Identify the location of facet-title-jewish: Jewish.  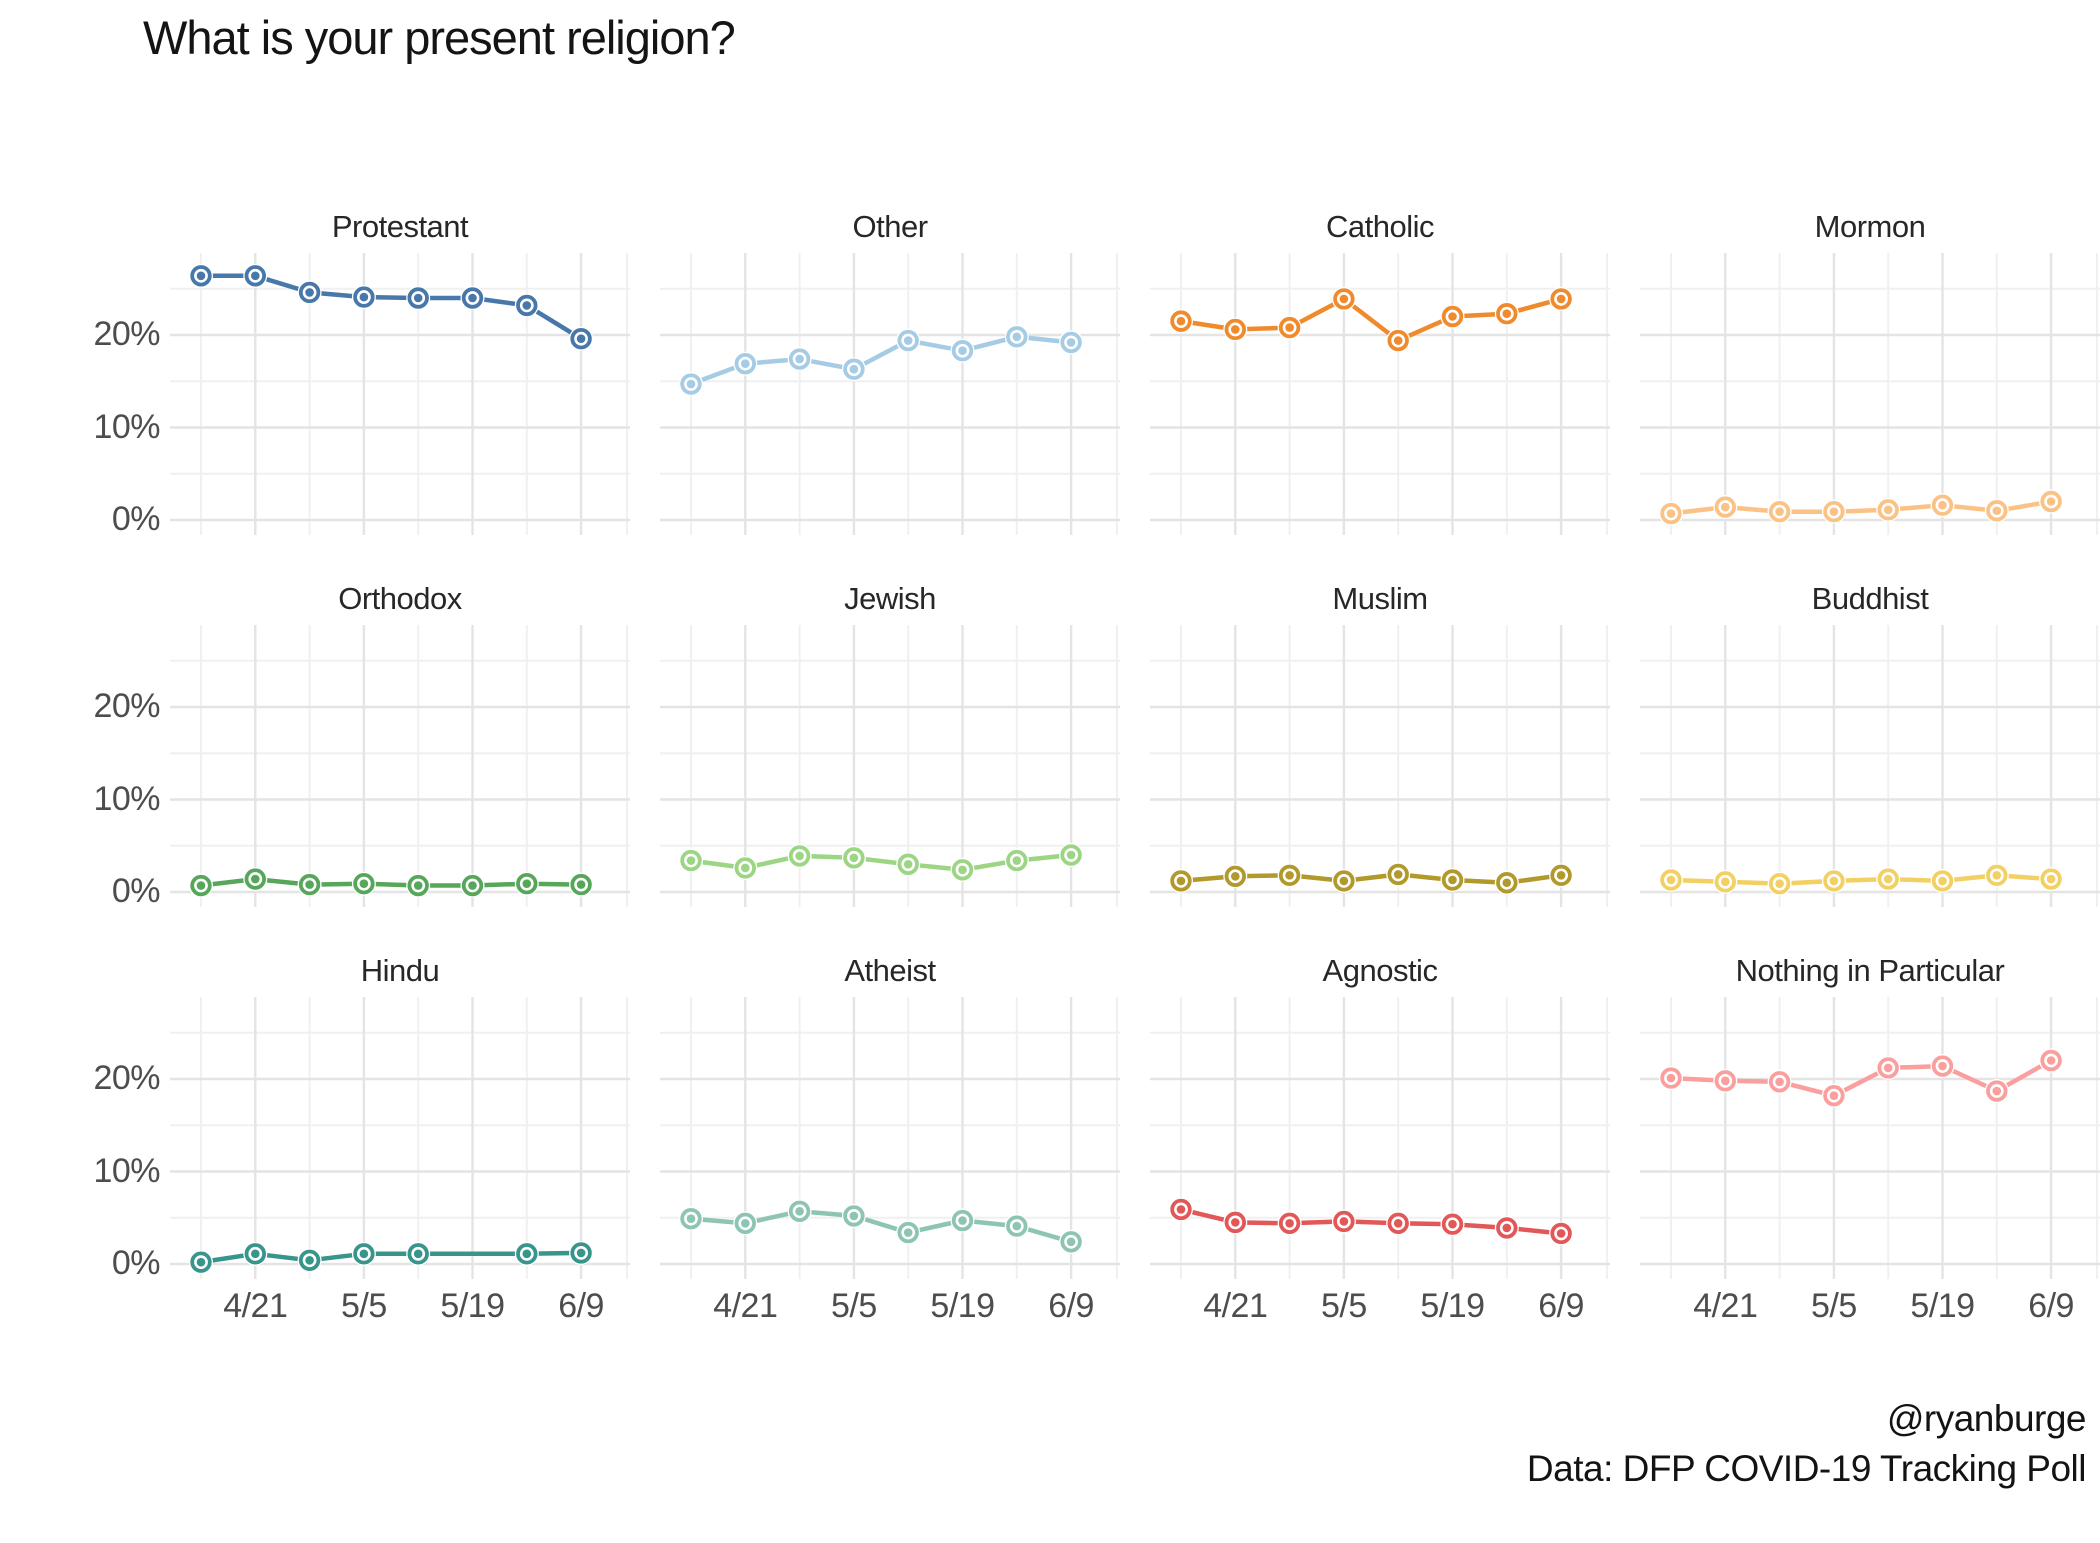
(890, 598).